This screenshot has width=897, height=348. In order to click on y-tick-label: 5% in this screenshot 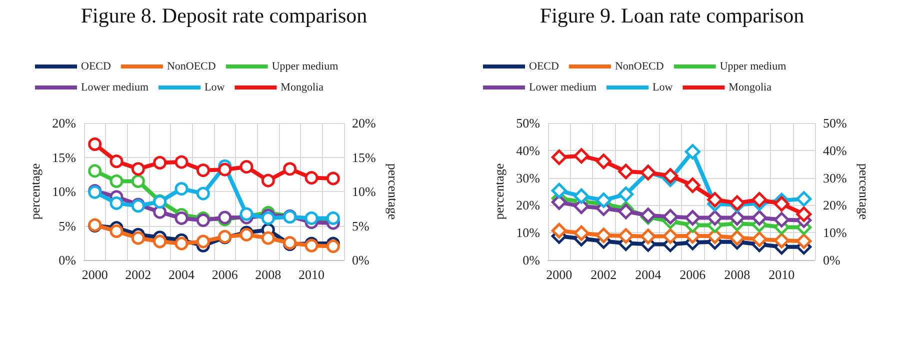, I will do `click(67, 226)`.